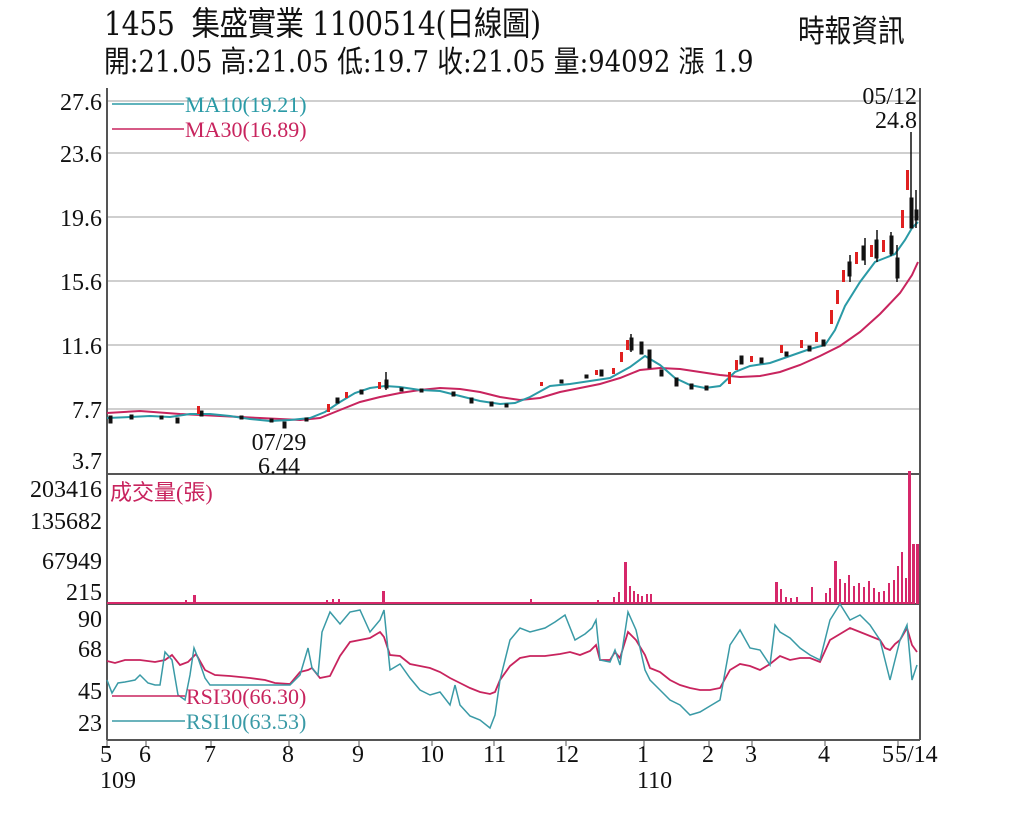 This screenshot has width=1024, height=819. Describe the element at coordinates (358, 755) in the screenshot. I see `svg-text: 9` at that location.